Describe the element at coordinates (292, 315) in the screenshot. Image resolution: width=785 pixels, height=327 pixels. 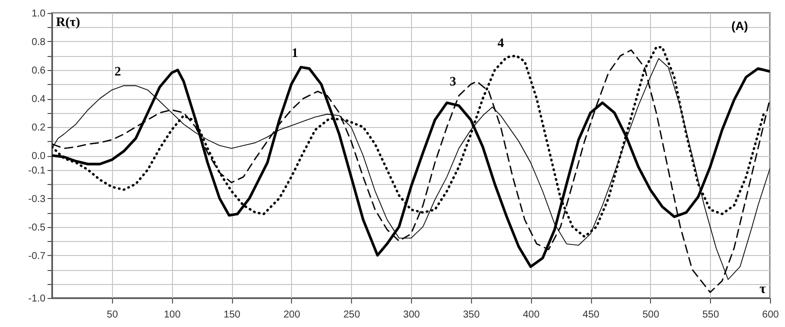
I see `x-tick-label: 200` at that location.